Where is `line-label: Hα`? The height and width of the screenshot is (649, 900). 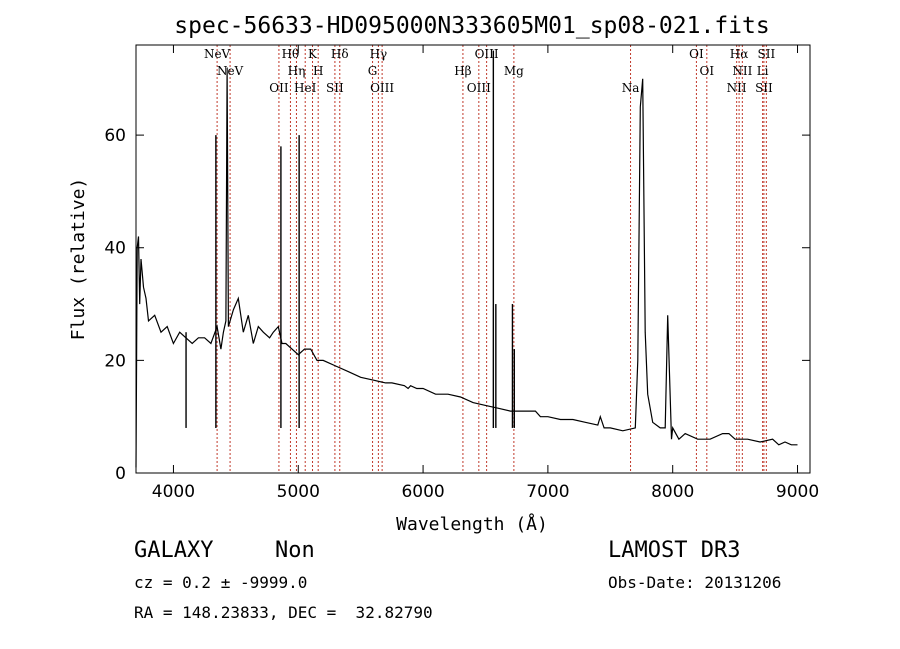
line-label: Hα is located at coordinates (739, 54).